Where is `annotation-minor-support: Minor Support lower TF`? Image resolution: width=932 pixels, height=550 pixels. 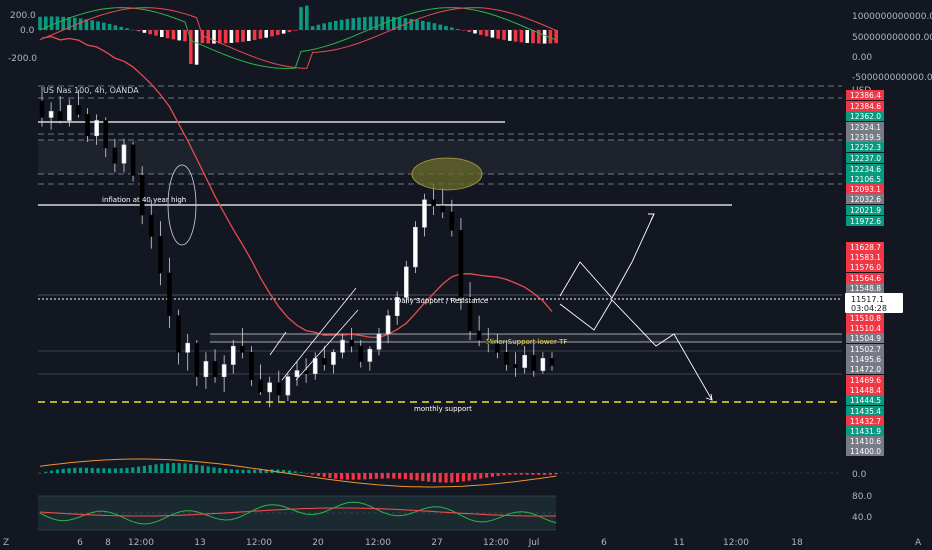 annotation-minor-support: Minor Support lower TF is located at coordinates (526, 342).